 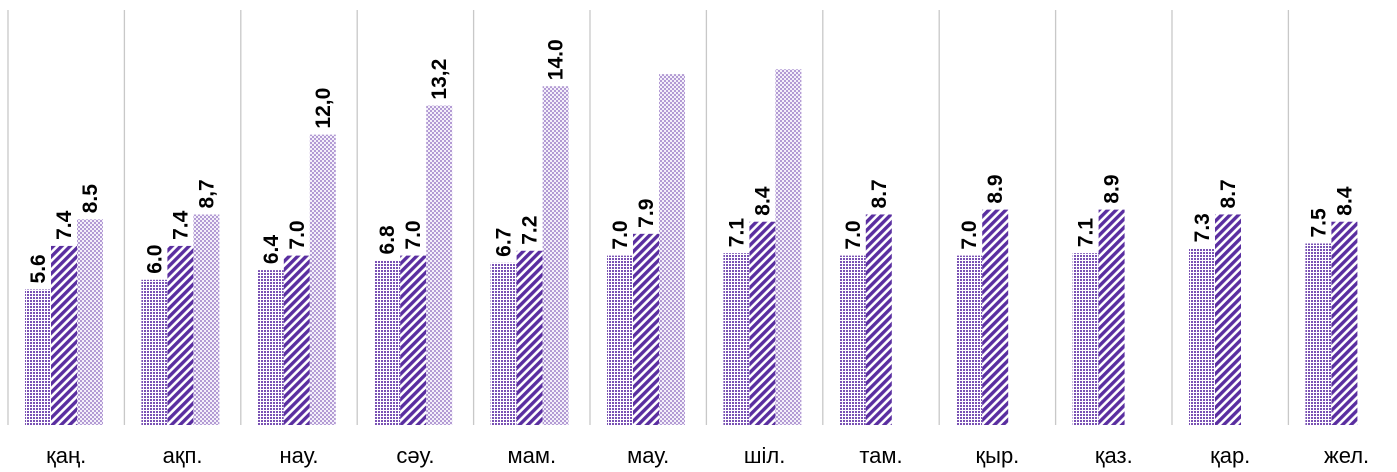 What do you see at coordinates (271, 250) in the screenshot?
I see `data-label: 6.4` at bounding box center [271, 250].